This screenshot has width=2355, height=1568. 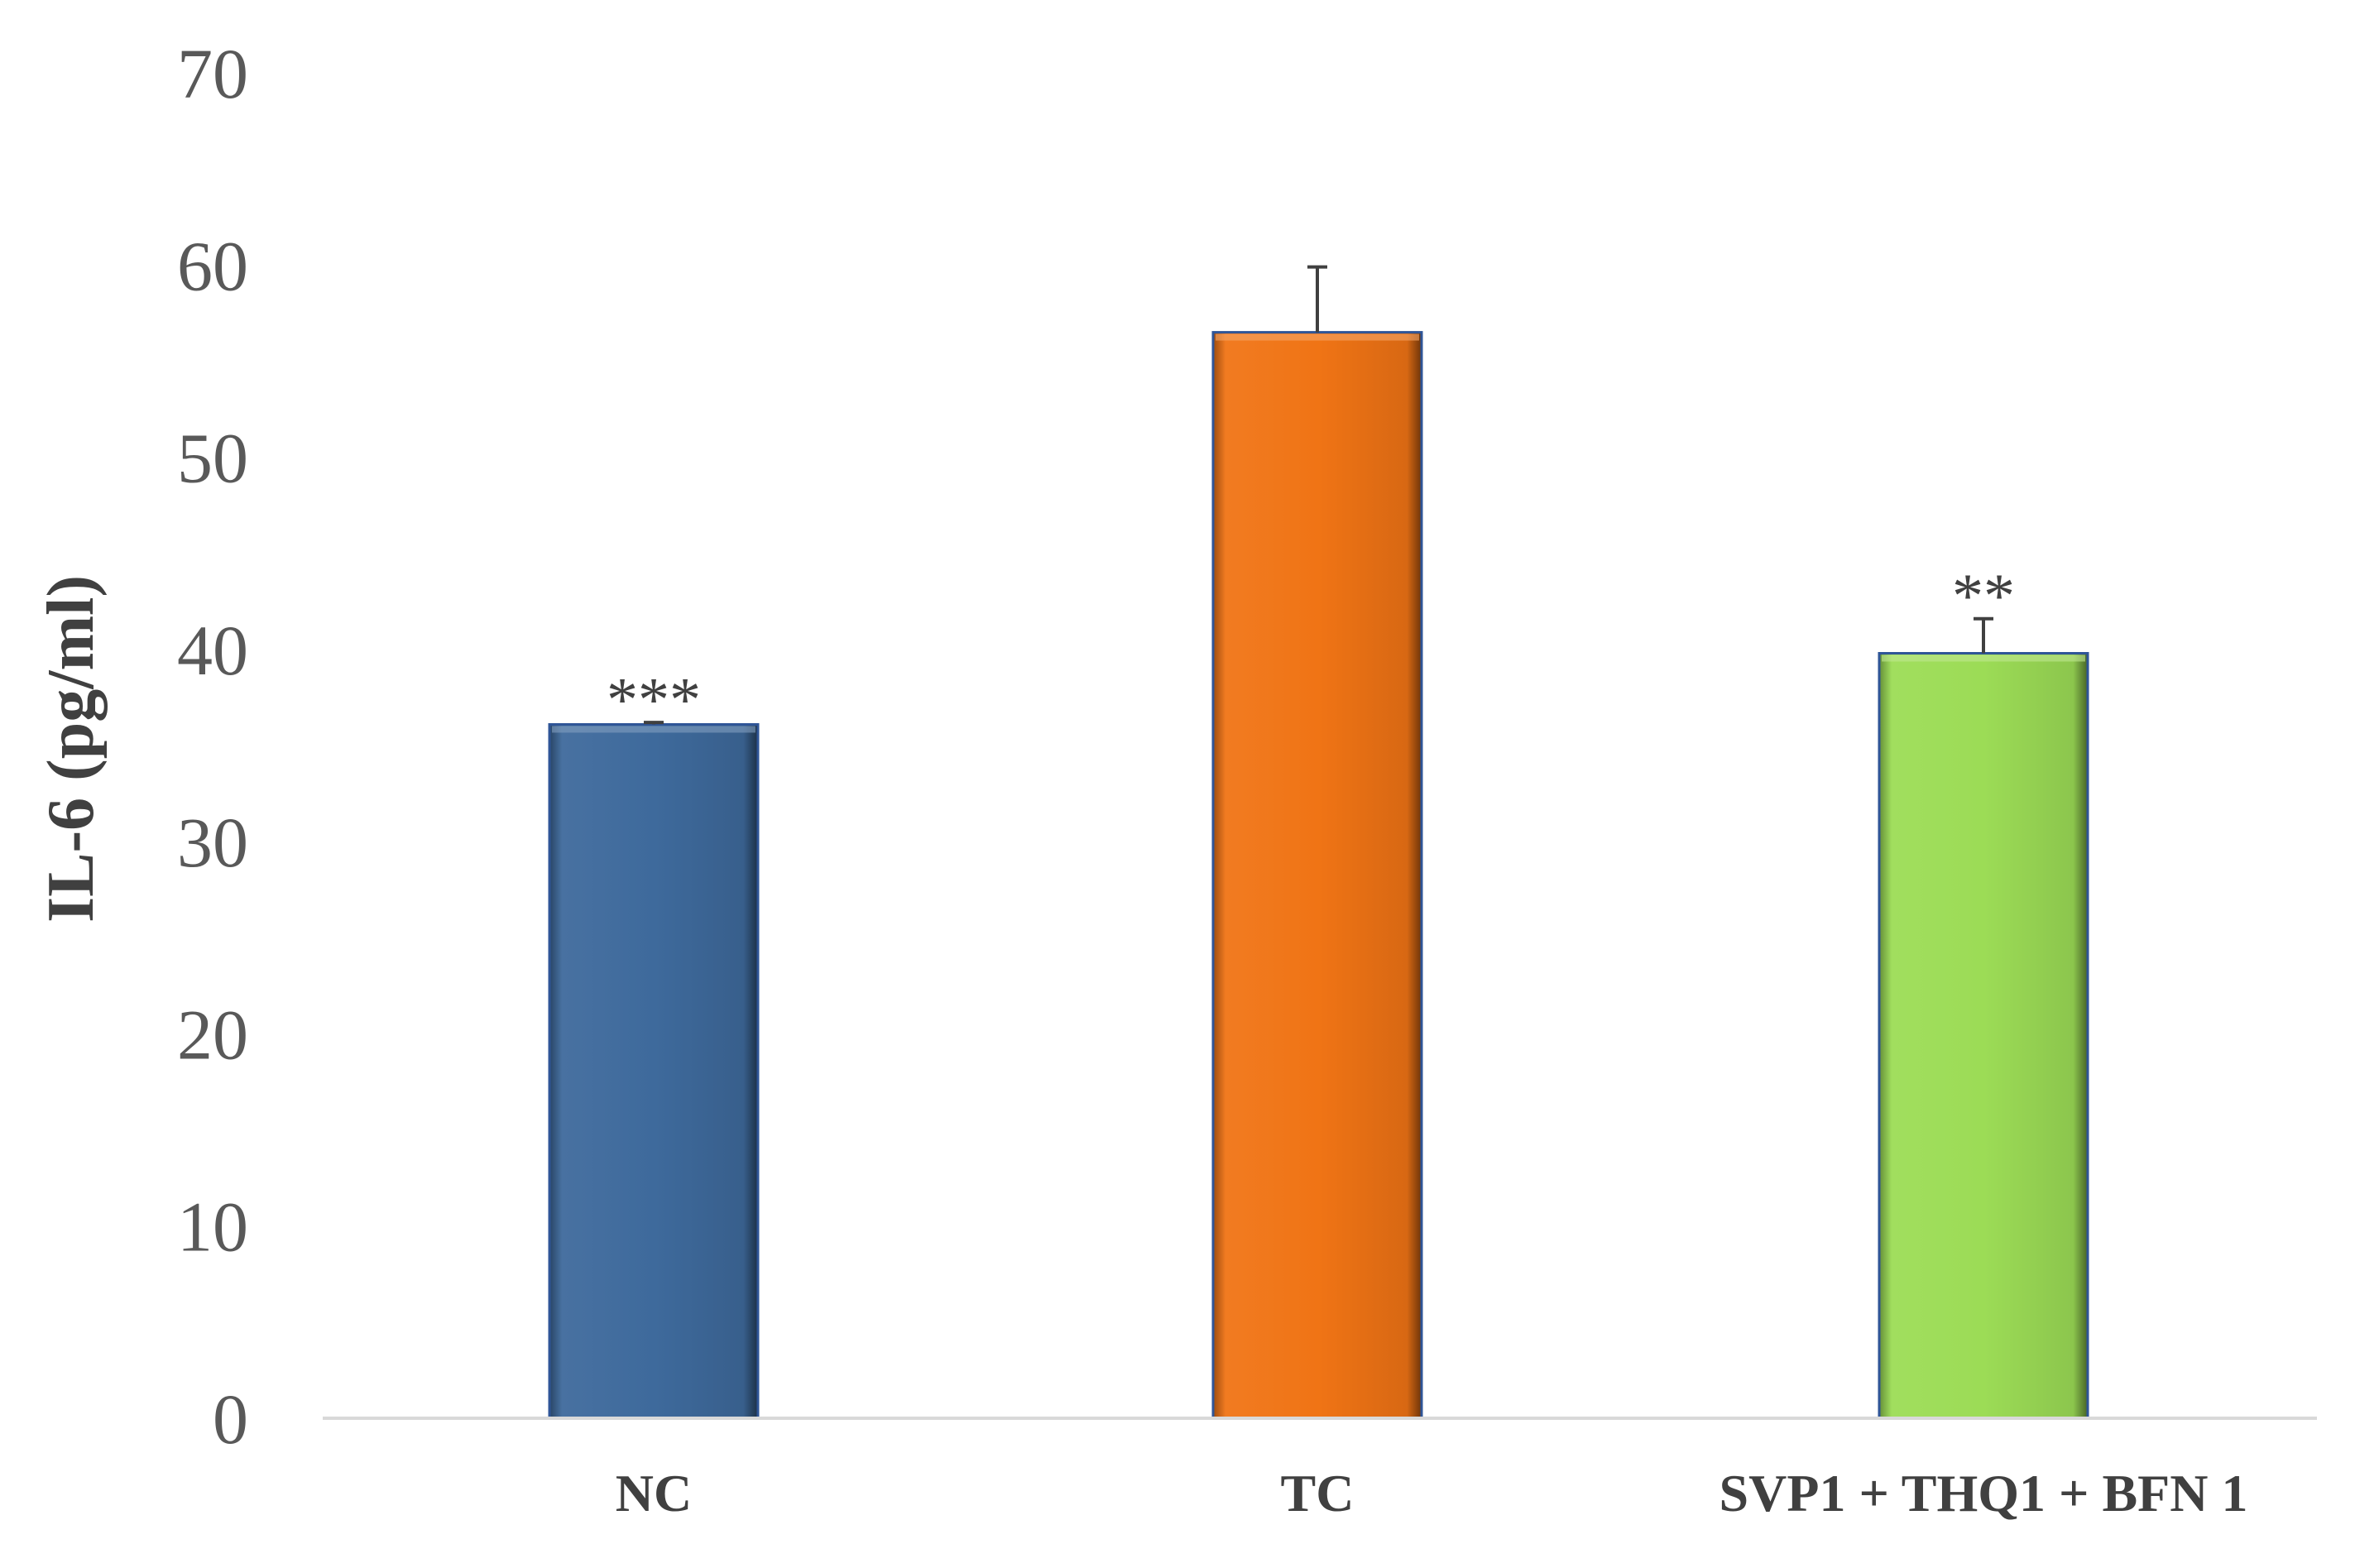 I want to click on y-tick-label: 0, so click(x=230, y=1419).